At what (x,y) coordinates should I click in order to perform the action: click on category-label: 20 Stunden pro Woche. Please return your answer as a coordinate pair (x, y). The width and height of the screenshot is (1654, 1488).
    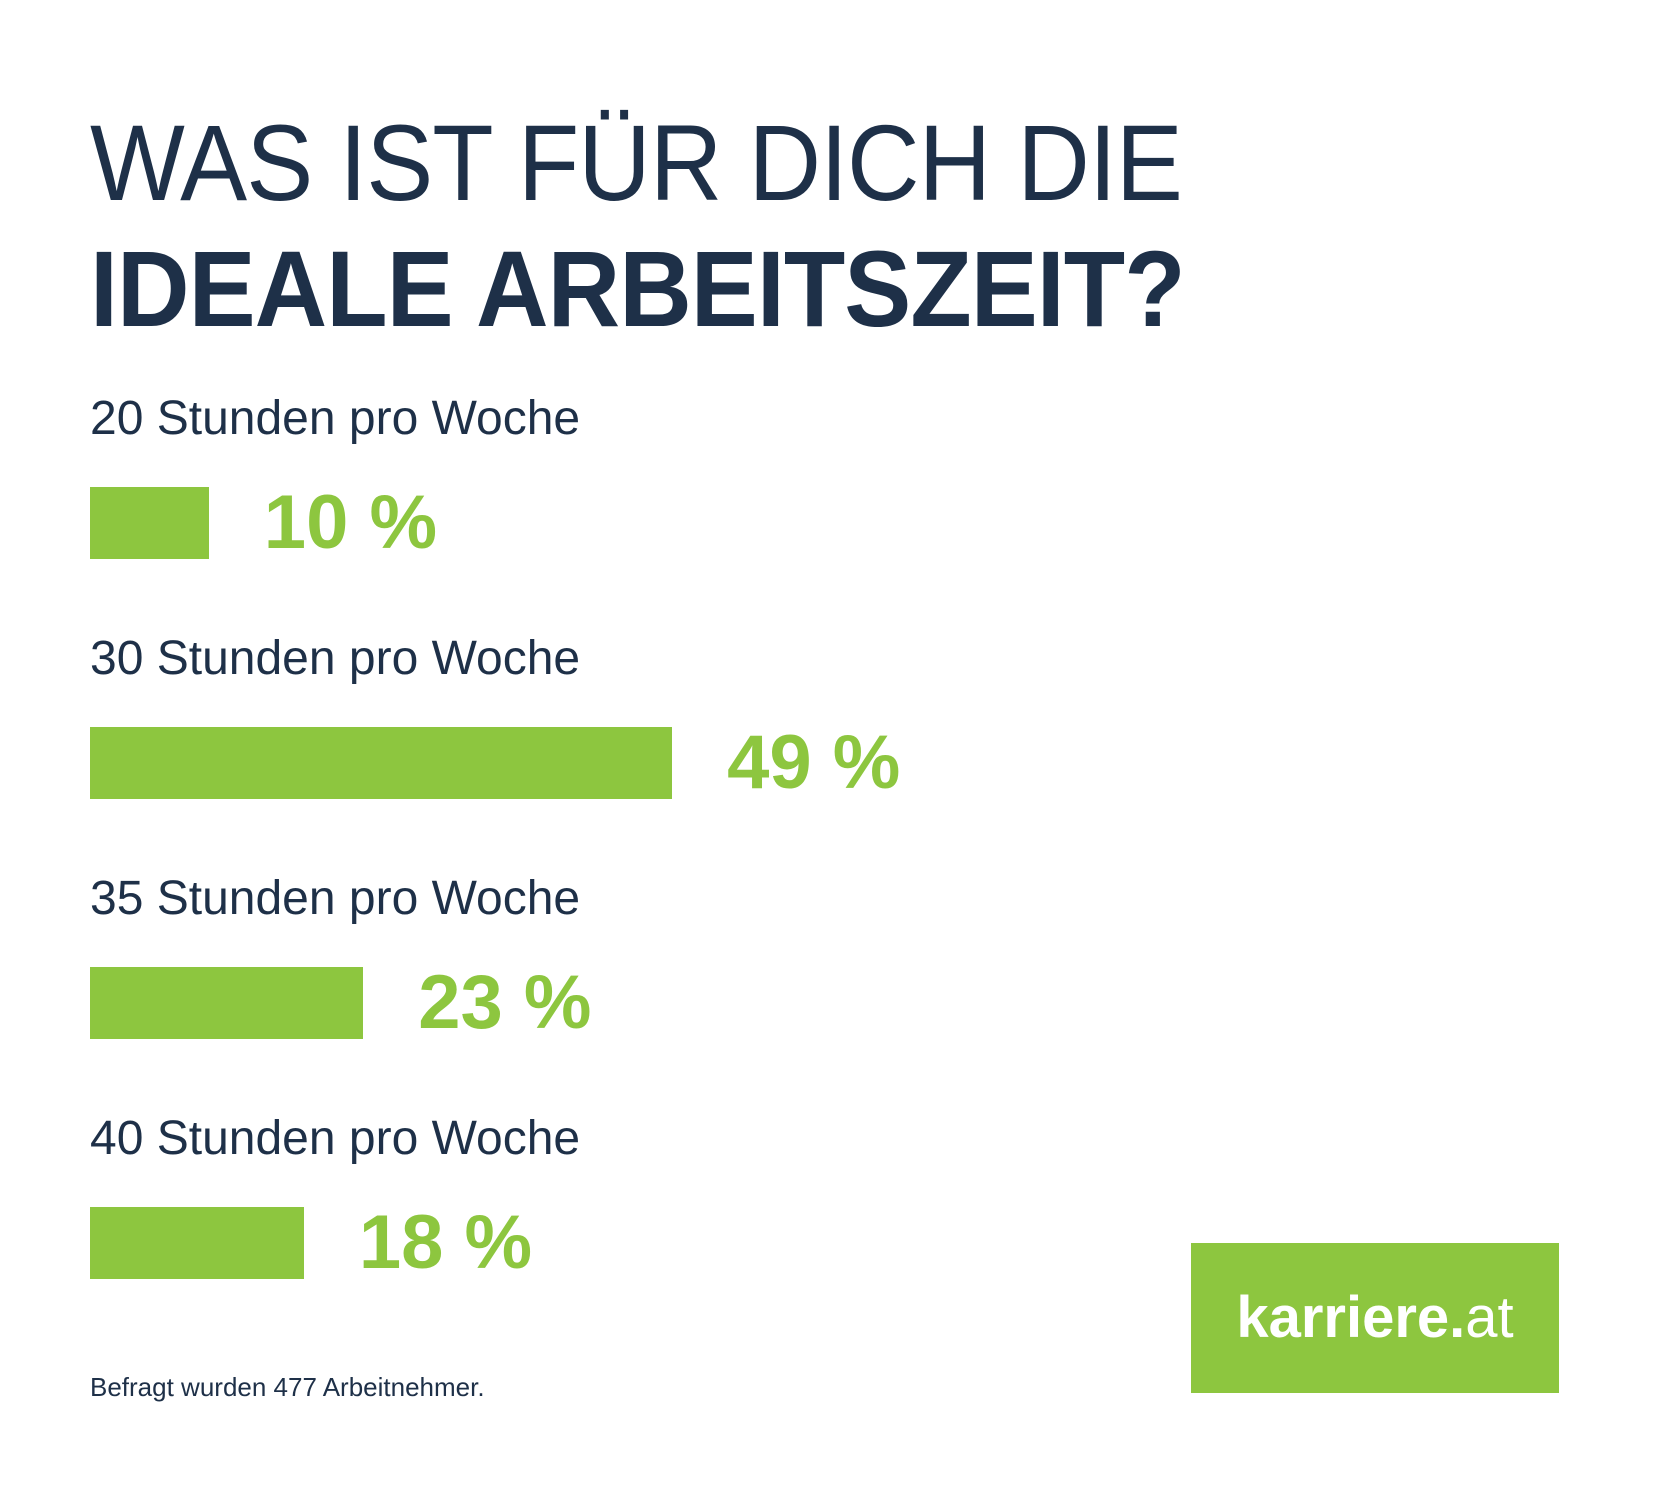
    Looking at the image, I should click on (335, 418).